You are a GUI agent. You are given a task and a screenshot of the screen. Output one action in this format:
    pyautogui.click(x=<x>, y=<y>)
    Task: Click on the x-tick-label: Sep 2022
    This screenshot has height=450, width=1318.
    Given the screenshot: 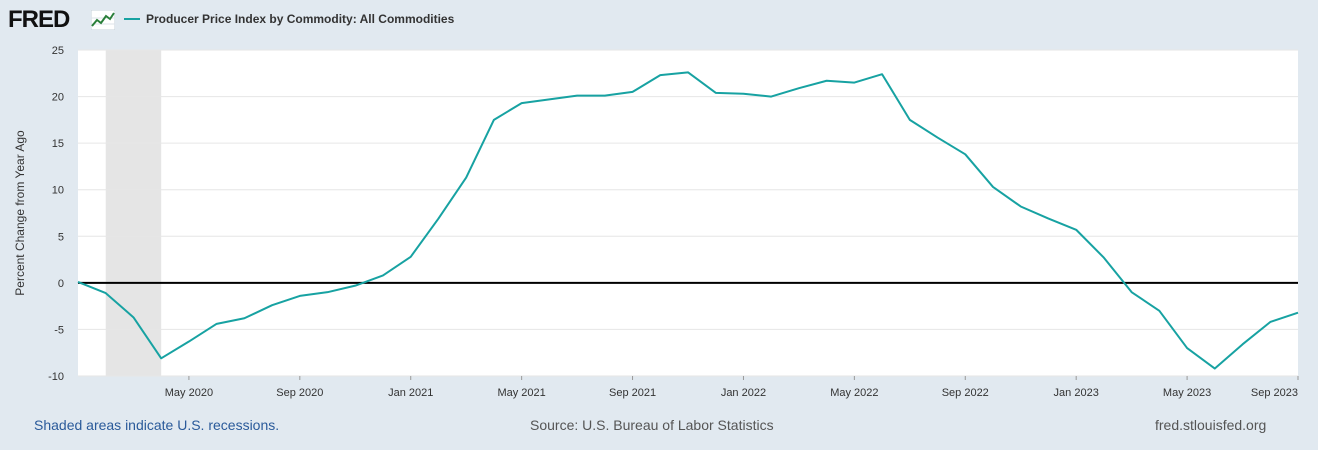 What is the action you would take?
    pyautogui.click(x=965, y=393)
    